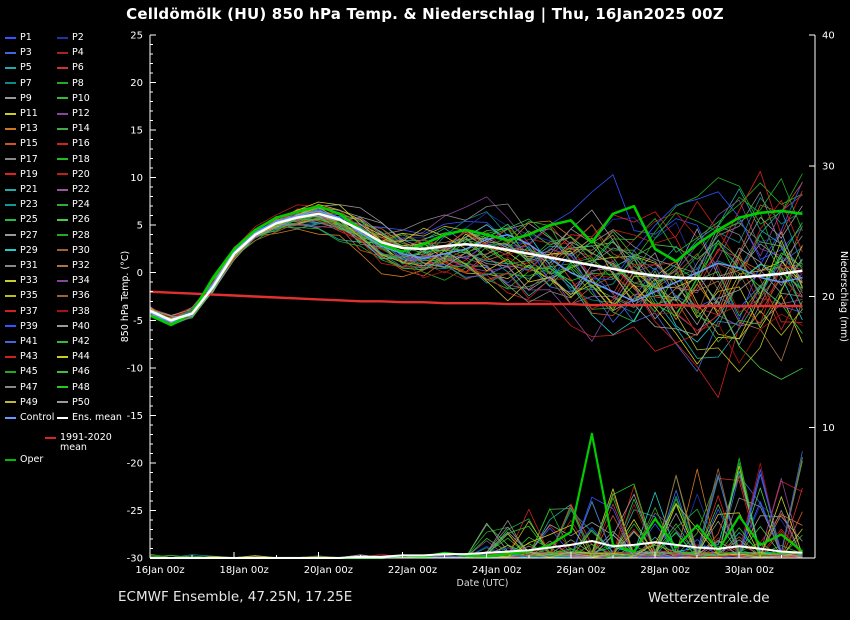 Image resolution: width=850 pixels, height=620 pixels. What do you see at coordinates (18, 98) in the screenshot?
I see `legend-item-p9: P9` at bounding box center [18, 98].